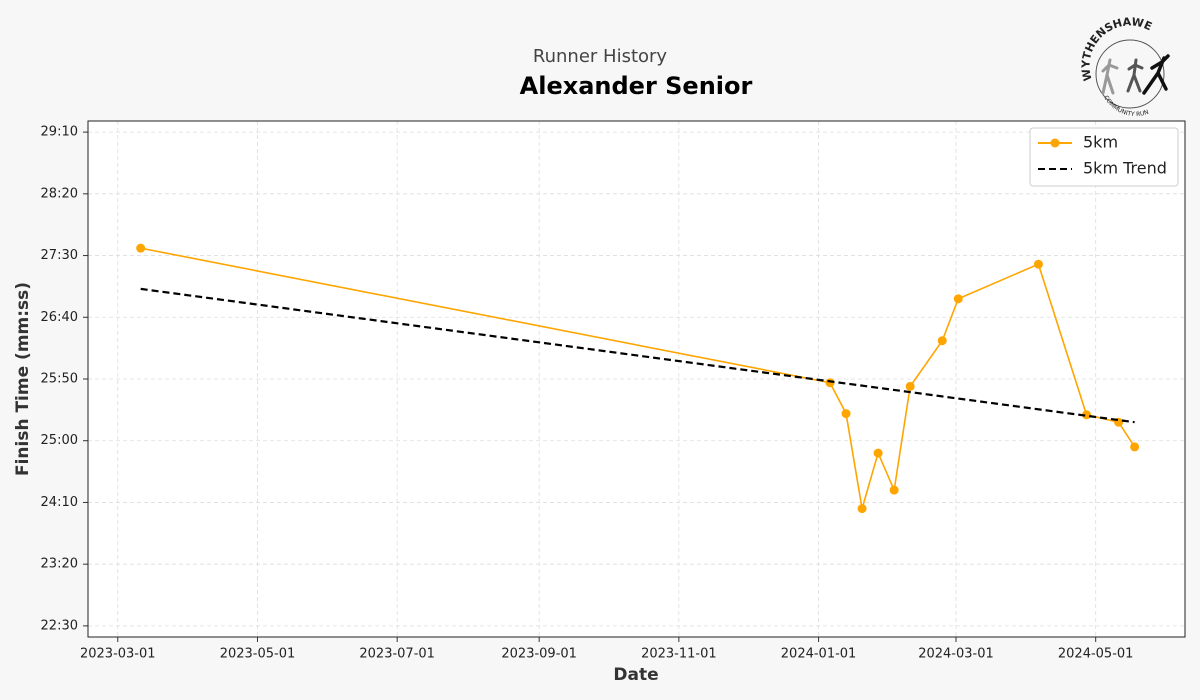 The width and height of the screenshot is (1200, 700). Describe the element at coordinates (1096, 654) in the screenshot. I see `x-tick-label: 2024-05-01` at that location.